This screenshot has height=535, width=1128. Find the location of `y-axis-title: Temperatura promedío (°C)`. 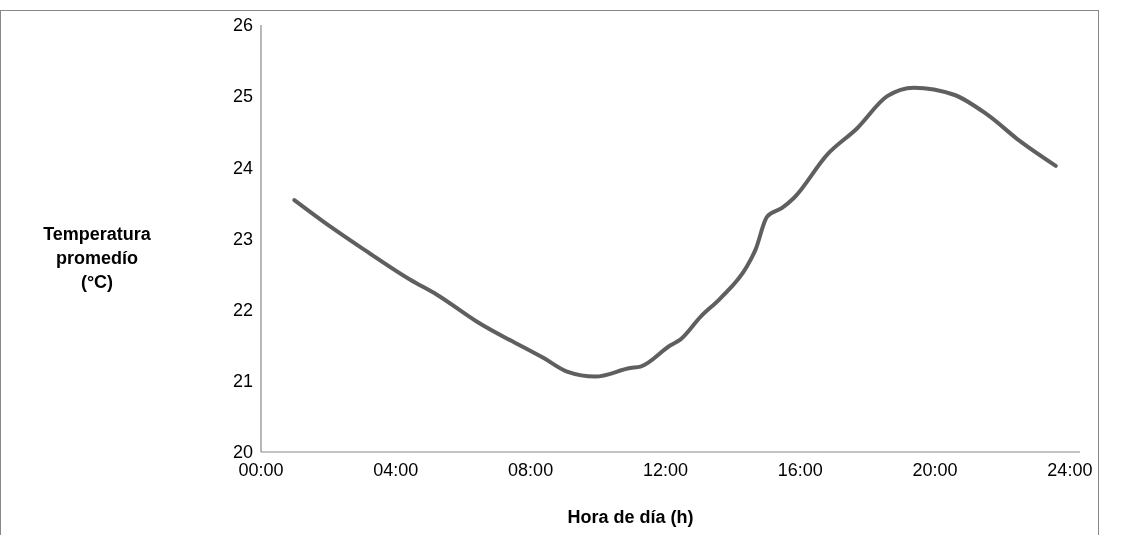

y-axis-title: Temperatura promedío (°C) is located at coordinates (97, 258).